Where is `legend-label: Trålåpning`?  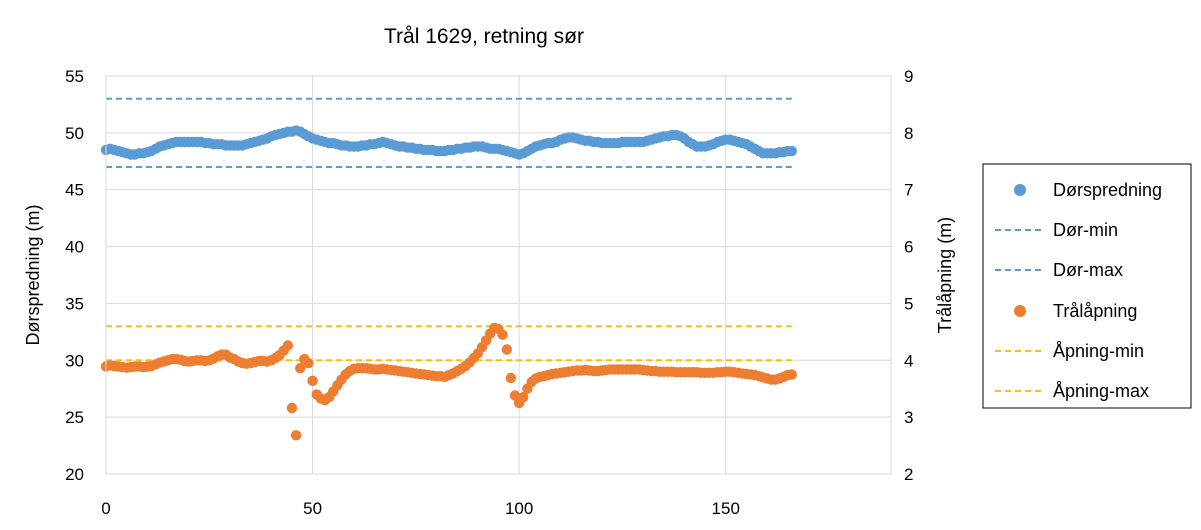 legend-label: Trålåpning is located at coordinates (1095, 311).